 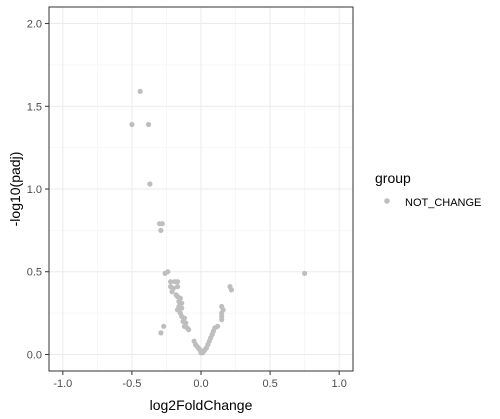 I want to click on legend-title: group, so click(x=393, y=178).